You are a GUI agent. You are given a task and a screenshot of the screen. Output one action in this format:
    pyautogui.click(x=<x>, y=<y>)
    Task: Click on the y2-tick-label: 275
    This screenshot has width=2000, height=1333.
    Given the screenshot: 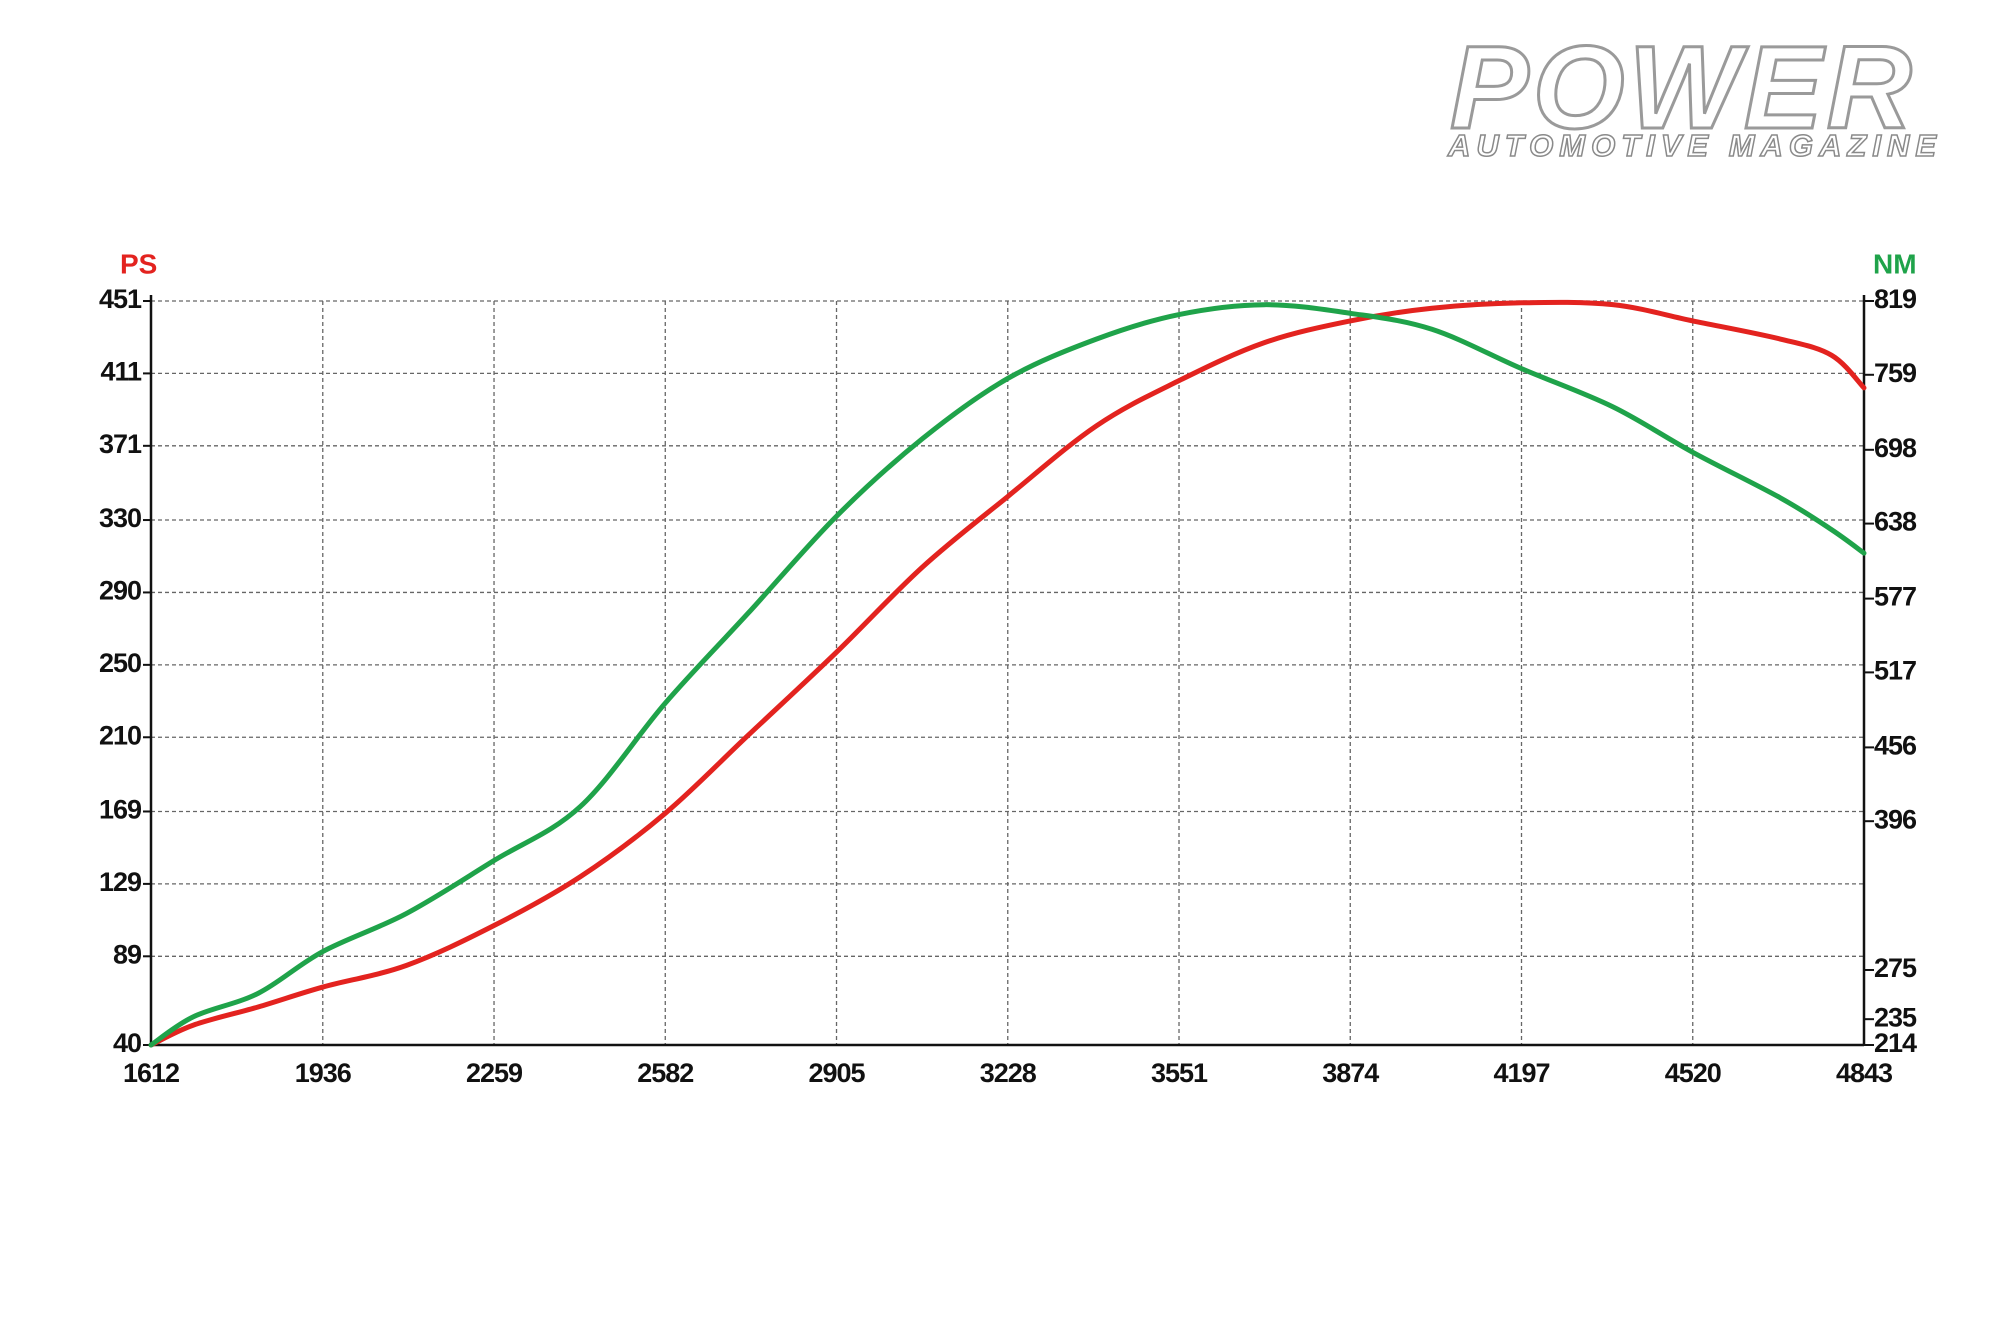 What is the action you would take?
    pyautogui.click(x=1895, y=968)
    